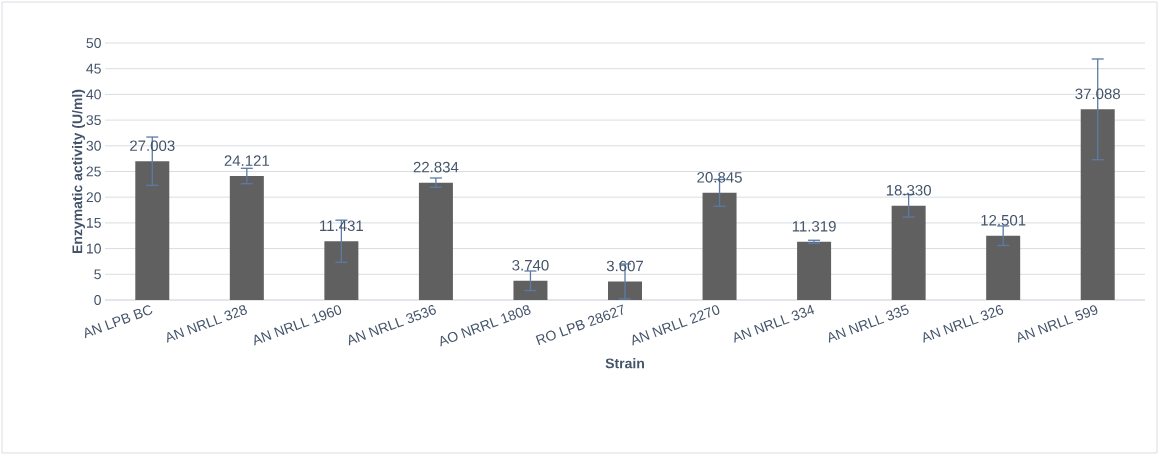 Image resolution: width=1159 pixels, height=455 pixels. I want to click on y-tick-label: 15, so click(93, 223).